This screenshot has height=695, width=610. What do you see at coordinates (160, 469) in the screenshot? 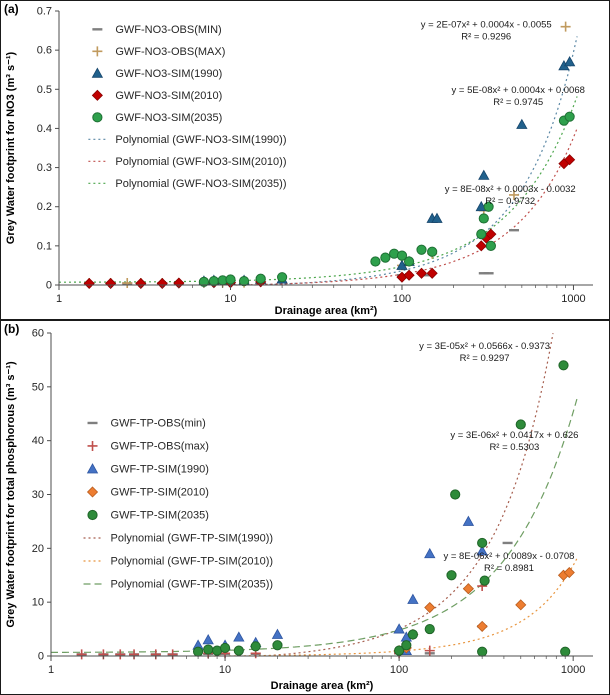
I see `svg-text: GWF-TP-SIM(1990)` at bounding box center [160, 469].